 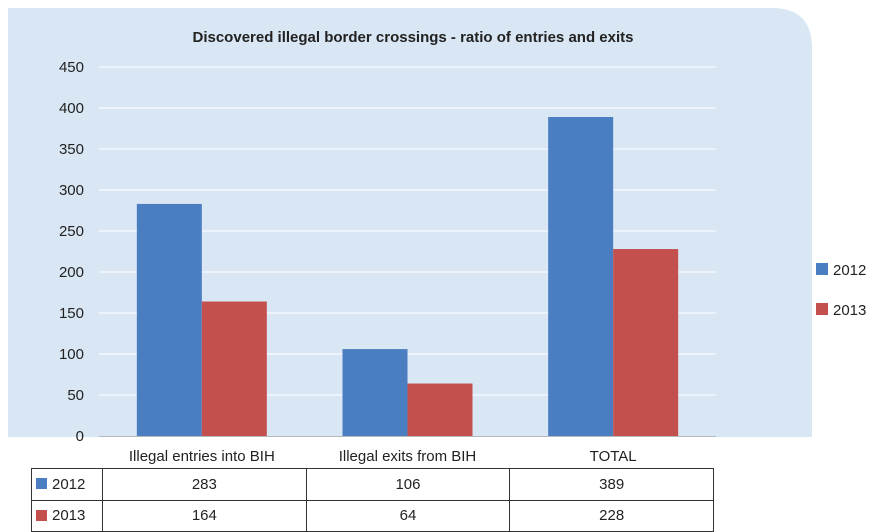 What do you see at coordinates (849, 310) in the screenshot?
I see `legend-label: 2013` at bounding box center [849, 310].